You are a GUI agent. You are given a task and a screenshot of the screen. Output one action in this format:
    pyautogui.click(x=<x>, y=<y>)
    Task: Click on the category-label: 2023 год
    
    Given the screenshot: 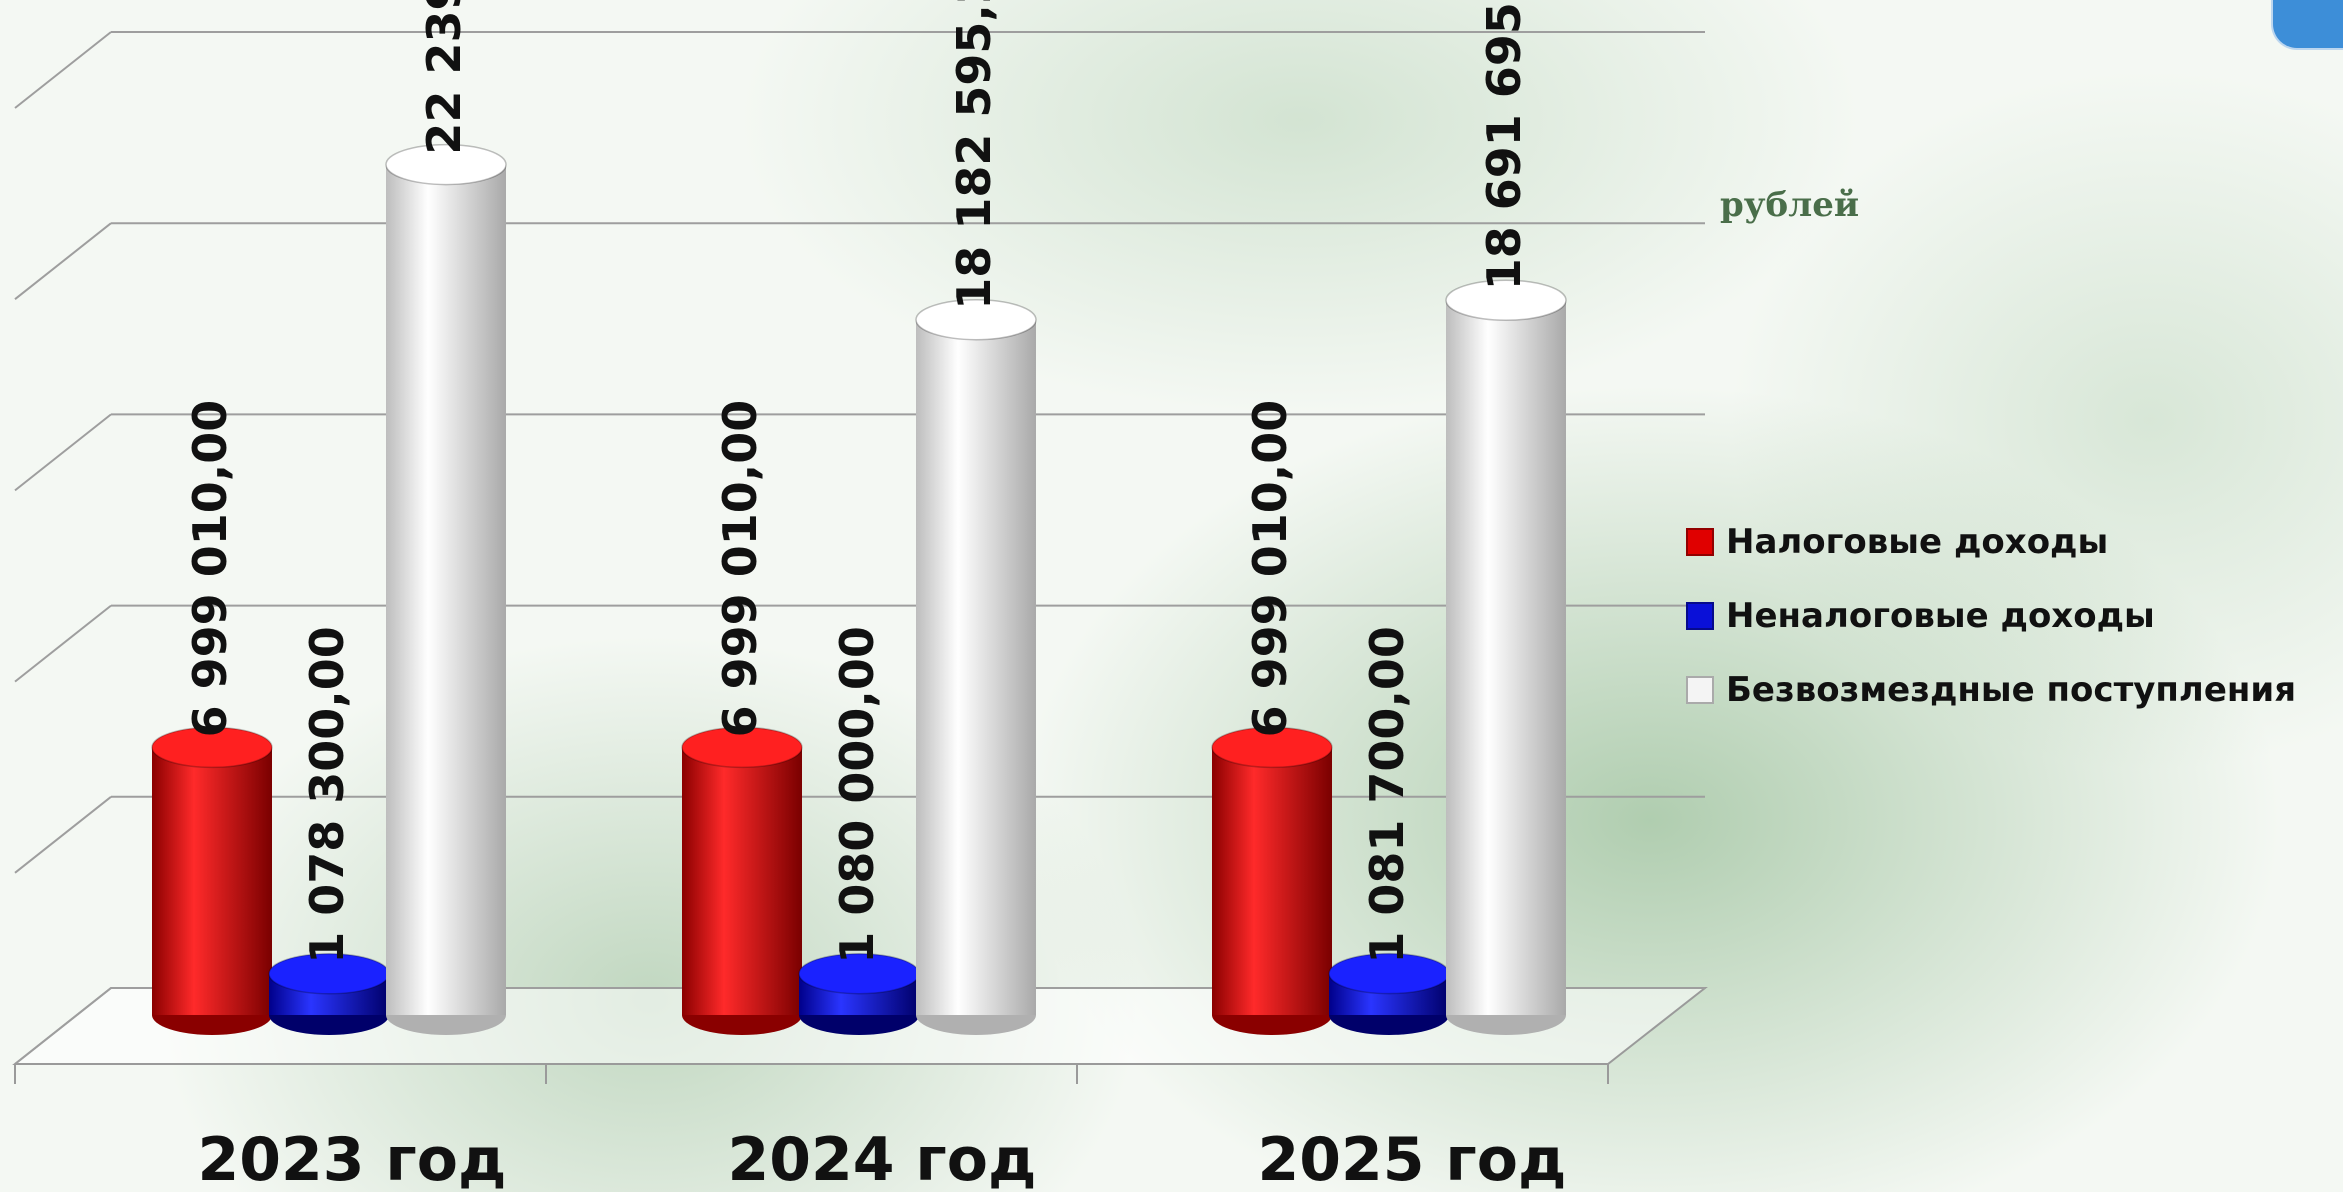 What is the action you would take?
    pyautogui.click(x=352, y=1158)
    